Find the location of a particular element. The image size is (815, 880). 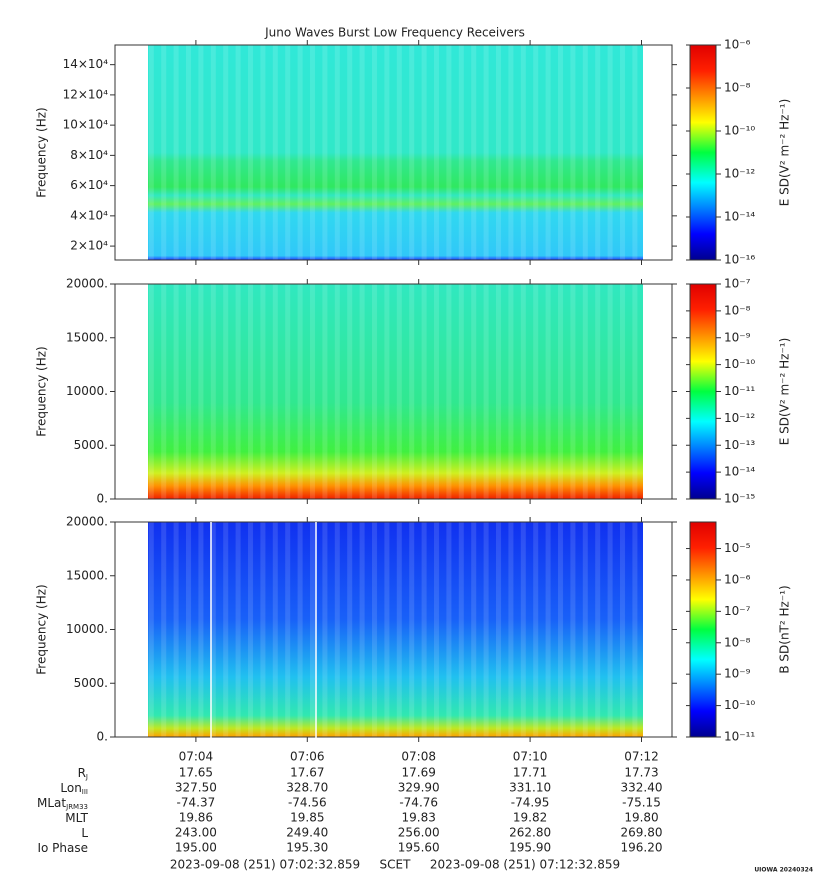

ephemeris-label: LonIII is located at coordinates (74, 789).